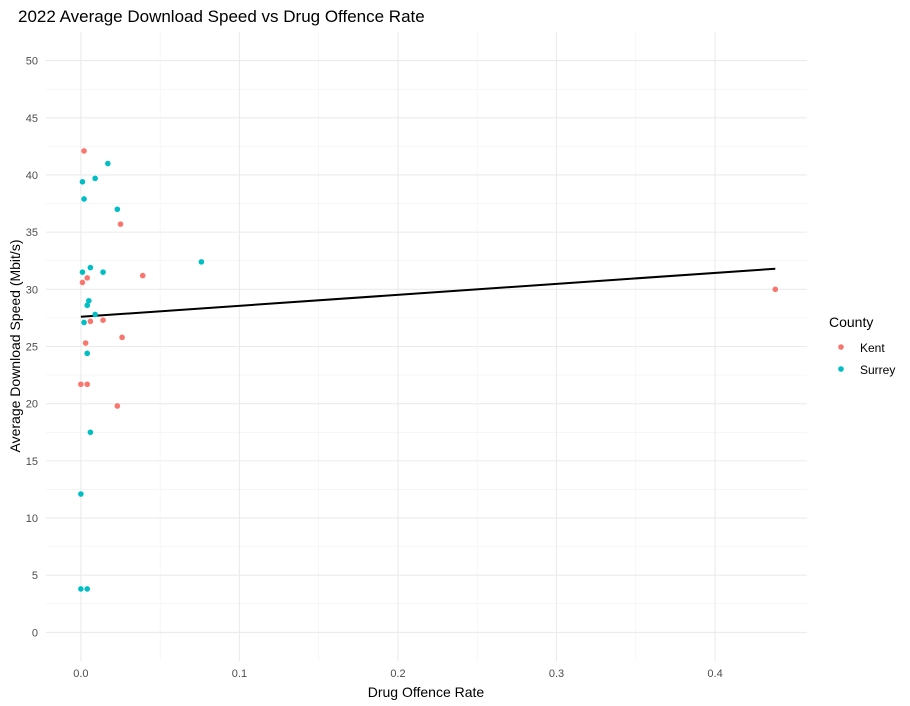  What do you see at coordinates (714, 674) in the screenshot?
I see `x-tick-label: 0.4` at bounding box center [714, 674].